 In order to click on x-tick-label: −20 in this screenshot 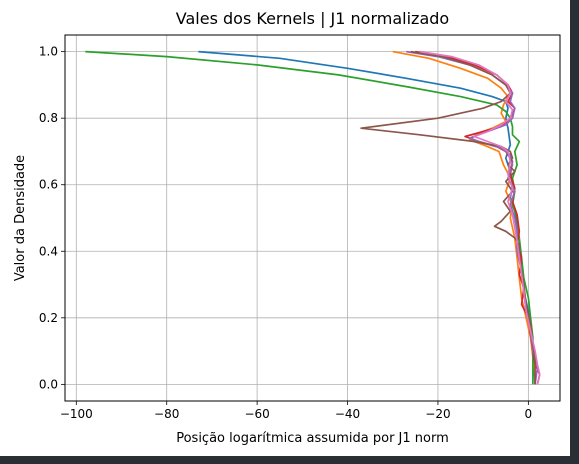, I will do `click(437, 414)`.